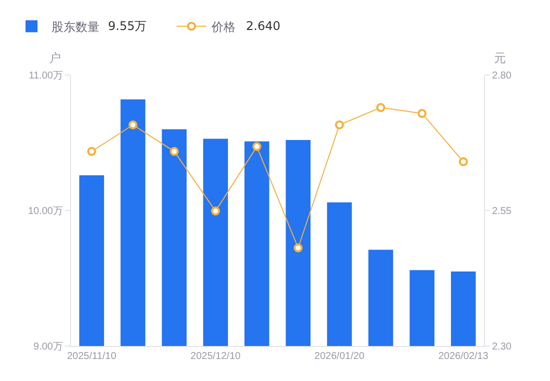  I want to click on text: 9.55万, so click(127, 26).